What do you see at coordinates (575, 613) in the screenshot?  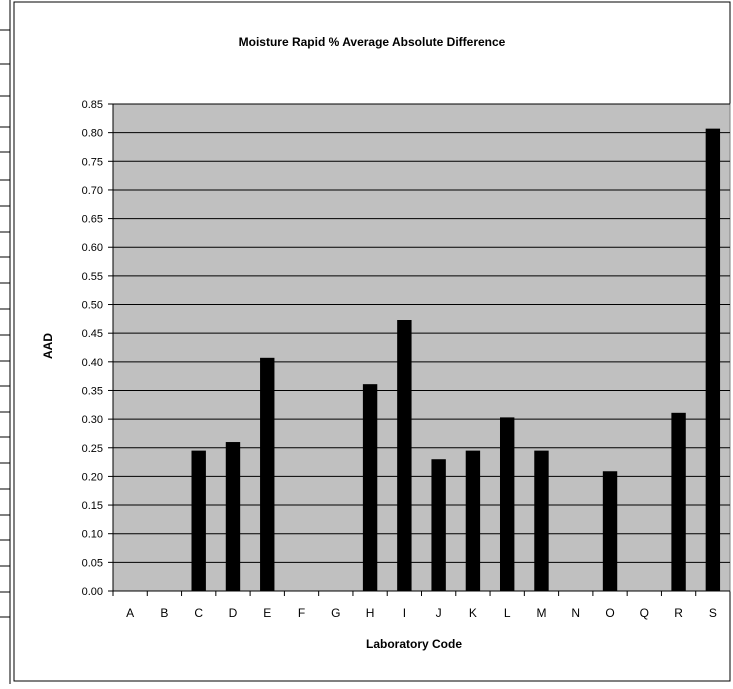 I see `x-tick-label: N` at bounding box center [575, 613].